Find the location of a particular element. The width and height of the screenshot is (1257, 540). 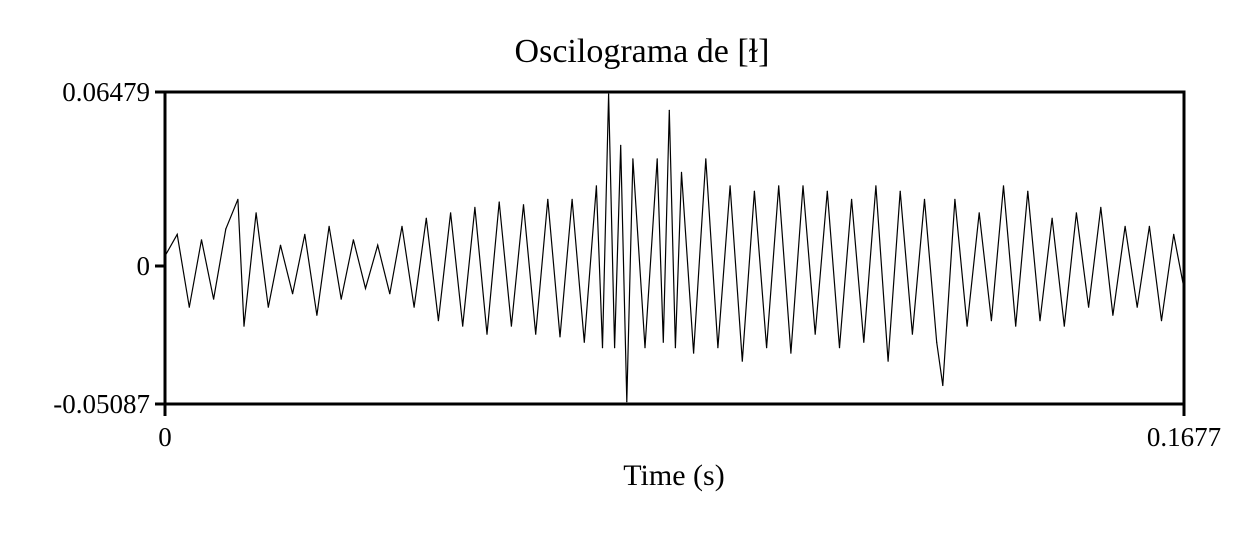

x-axis-label: Time (s) is located at coordinates (673, 475).